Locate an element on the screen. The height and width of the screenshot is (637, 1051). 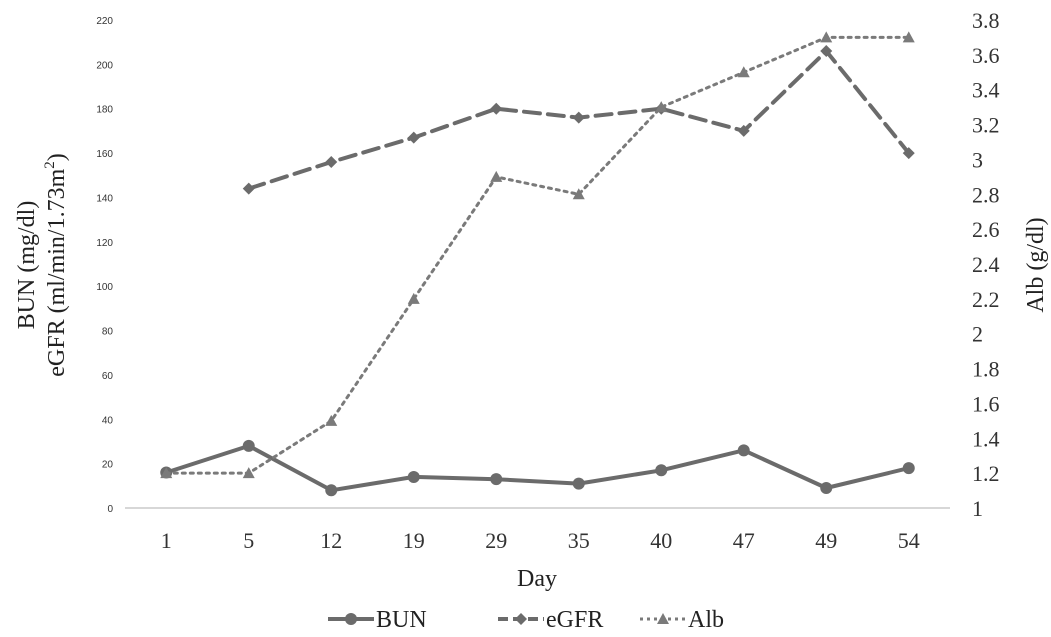
y-axis-right-title-text: Alb (g/dl) is located at coordinates (1036, 264).